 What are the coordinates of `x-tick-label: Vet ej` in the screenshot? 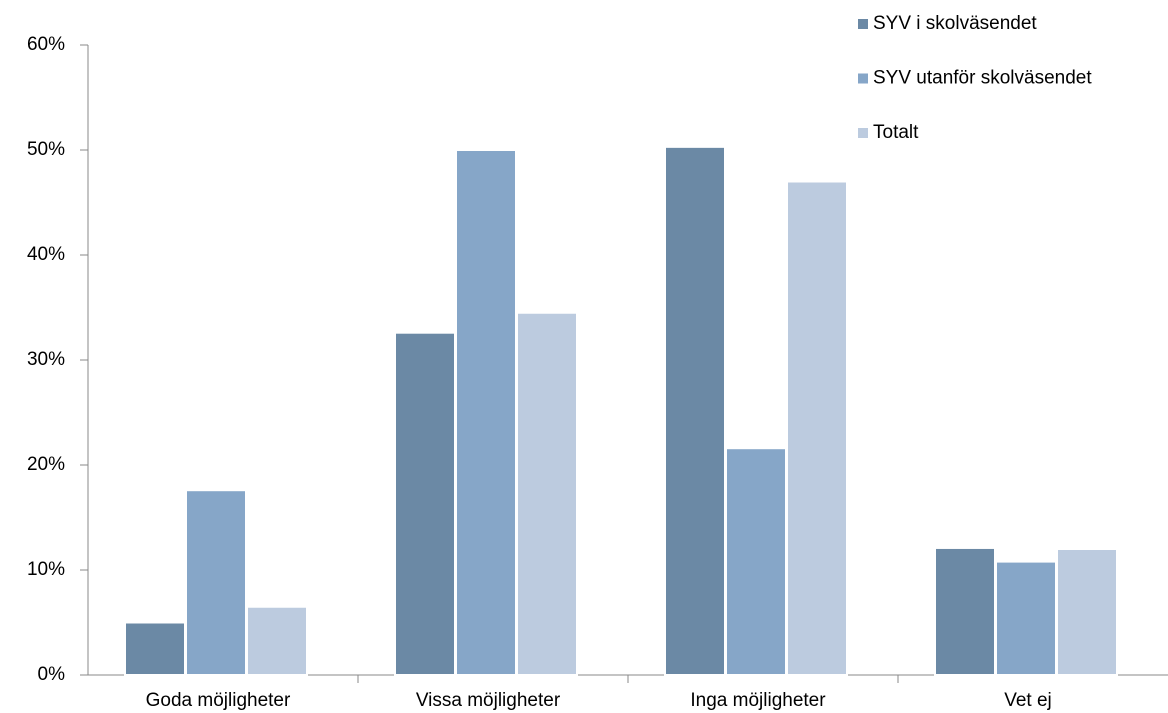 It's located at (1028, 700).